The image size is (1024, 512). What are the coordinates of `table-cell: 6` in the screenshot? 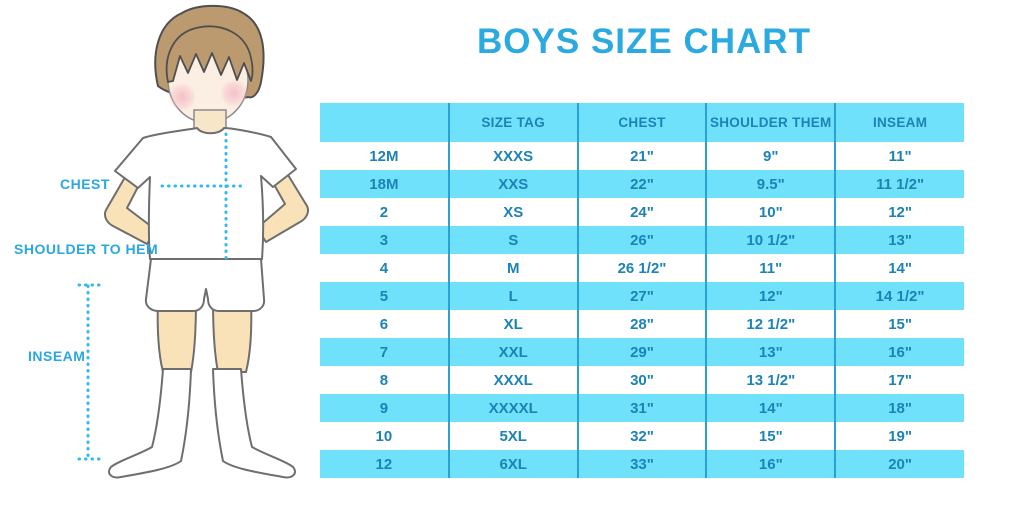 It's located at (385, 324).